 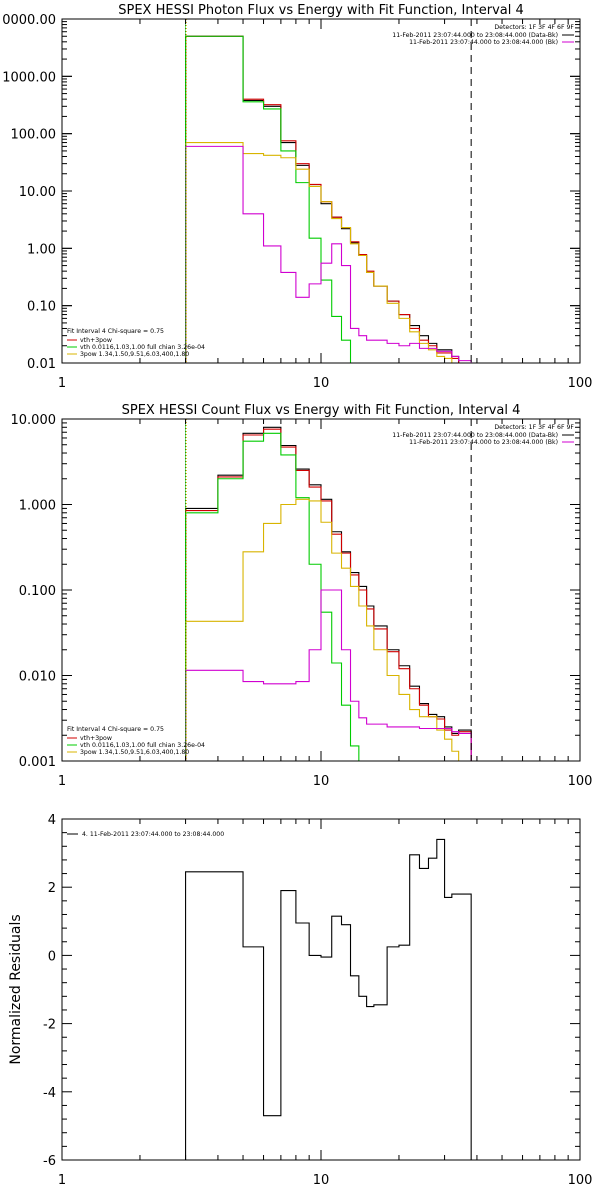 What do you see at coordinates (41, 307) in the screenshot?
I see `y-tick-label: 0.10` at bounding box center [41, 307].